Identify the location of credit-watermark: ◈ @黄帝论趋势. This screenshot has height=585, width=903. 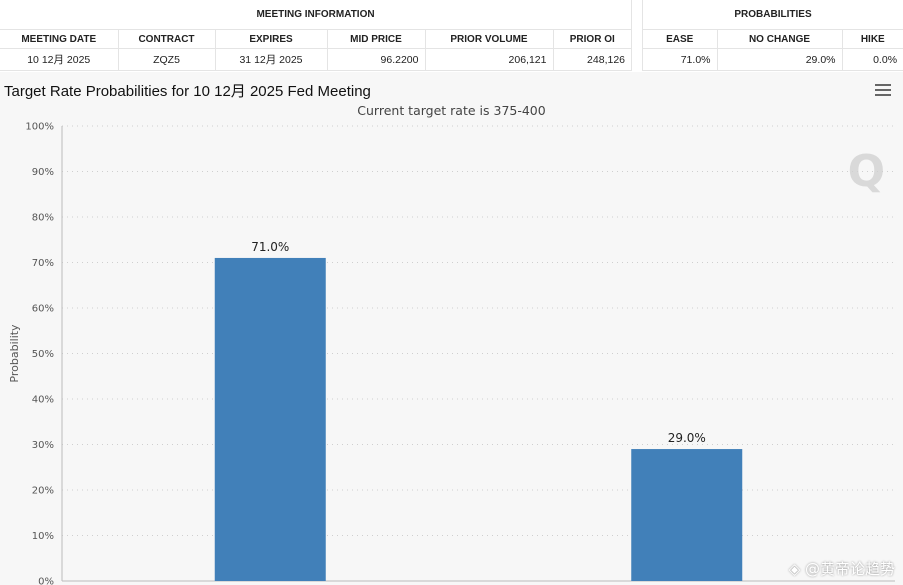
(841, 569).